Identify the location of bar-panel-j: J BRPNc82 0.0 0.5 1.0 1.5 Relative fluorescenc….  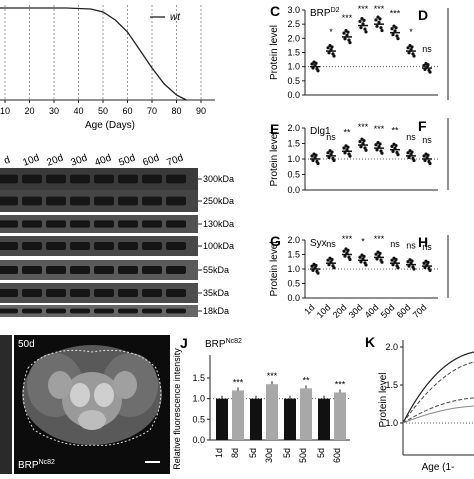
(261, 402).